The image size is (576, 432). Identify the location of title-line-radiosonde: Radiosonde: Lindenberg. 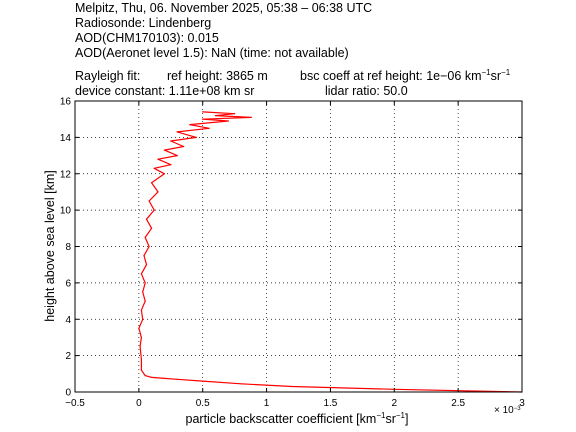
(143, 23).